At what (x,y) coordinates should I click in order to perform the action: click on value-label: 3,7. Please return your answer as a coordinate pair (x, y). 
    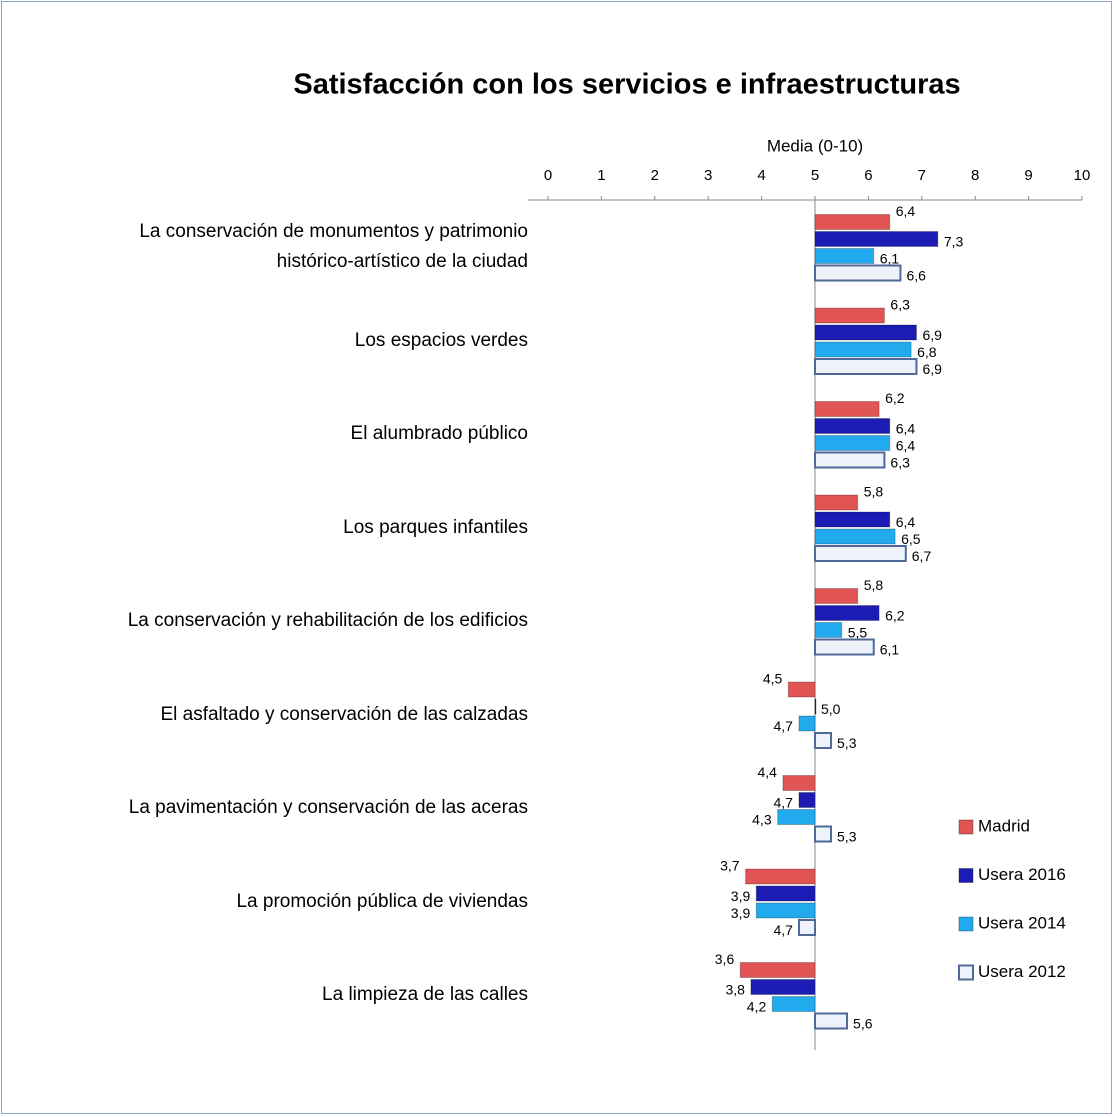
    Looking at the image, I should click on (730, 866).